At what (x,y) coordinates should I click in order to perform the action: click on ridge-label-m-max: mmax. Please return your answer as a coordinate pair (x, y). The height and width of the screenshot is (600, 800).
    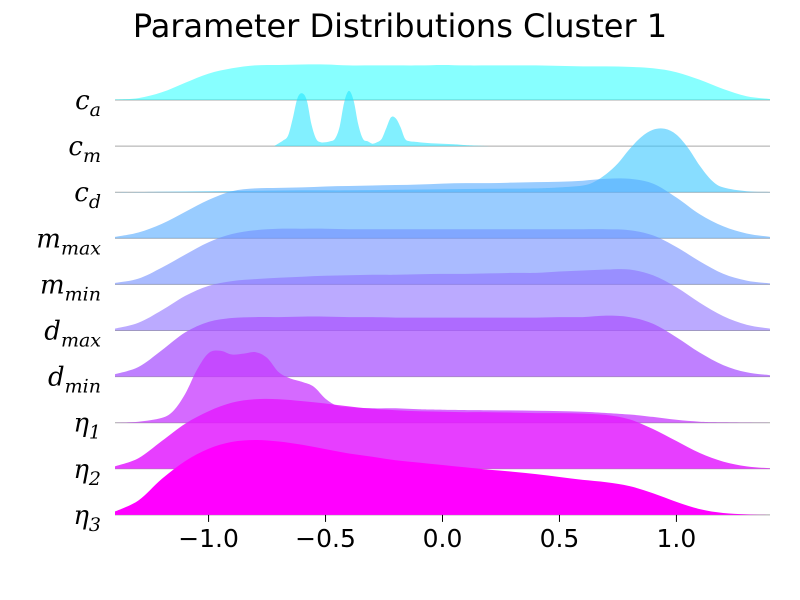
    Looking at the image, I should click on (68, 241).